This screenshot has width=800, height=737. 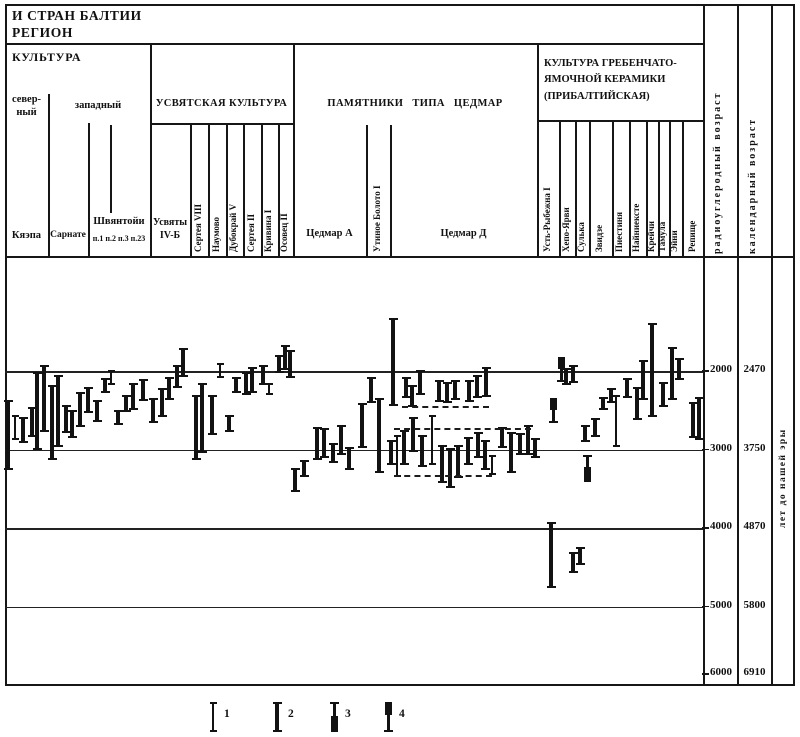 I want to click on site-label-sarnate: Сарнате, so click(x=68, y=235).